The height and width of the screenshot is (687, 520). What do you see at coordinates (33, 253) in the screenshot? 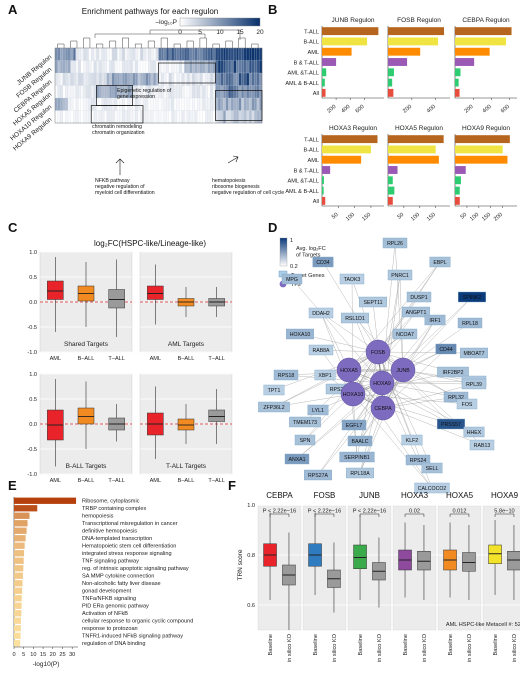
I see `ytick-label: 1.0` at bounding box center [33, 253].